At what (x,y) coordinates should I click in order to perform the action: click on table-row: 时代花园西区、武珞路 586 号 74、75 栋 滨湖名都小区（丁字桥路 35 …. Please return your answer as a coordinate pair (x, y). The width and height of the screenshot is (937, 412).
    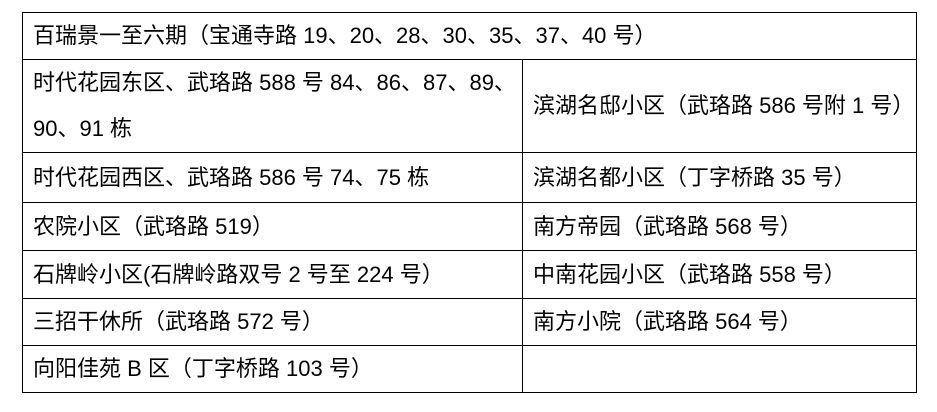
    Looking at the image, I should click on (469, 177).